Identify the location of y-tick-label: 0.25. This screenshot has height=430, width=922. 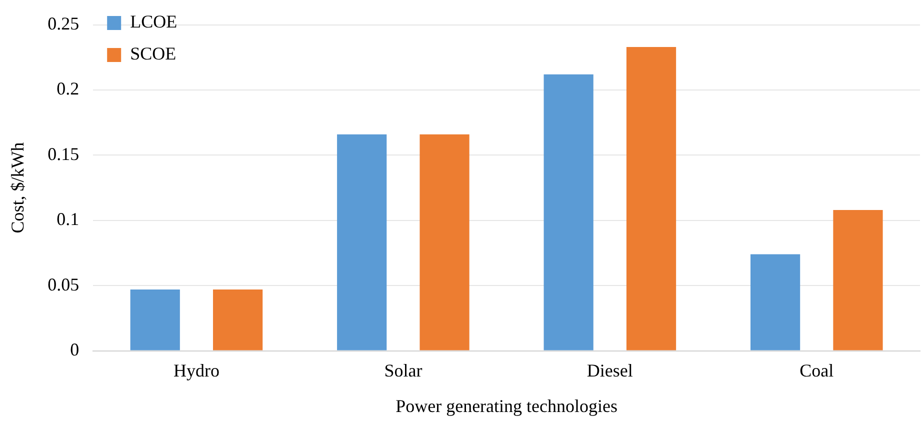
(64, 24).